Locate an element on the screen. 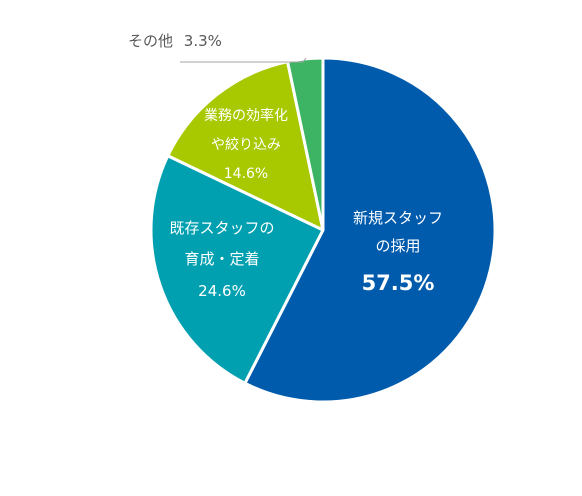 The height and width of the screenshot is (496, 582). slice-label-other-name: その他 is located at coordinates (150, 41).